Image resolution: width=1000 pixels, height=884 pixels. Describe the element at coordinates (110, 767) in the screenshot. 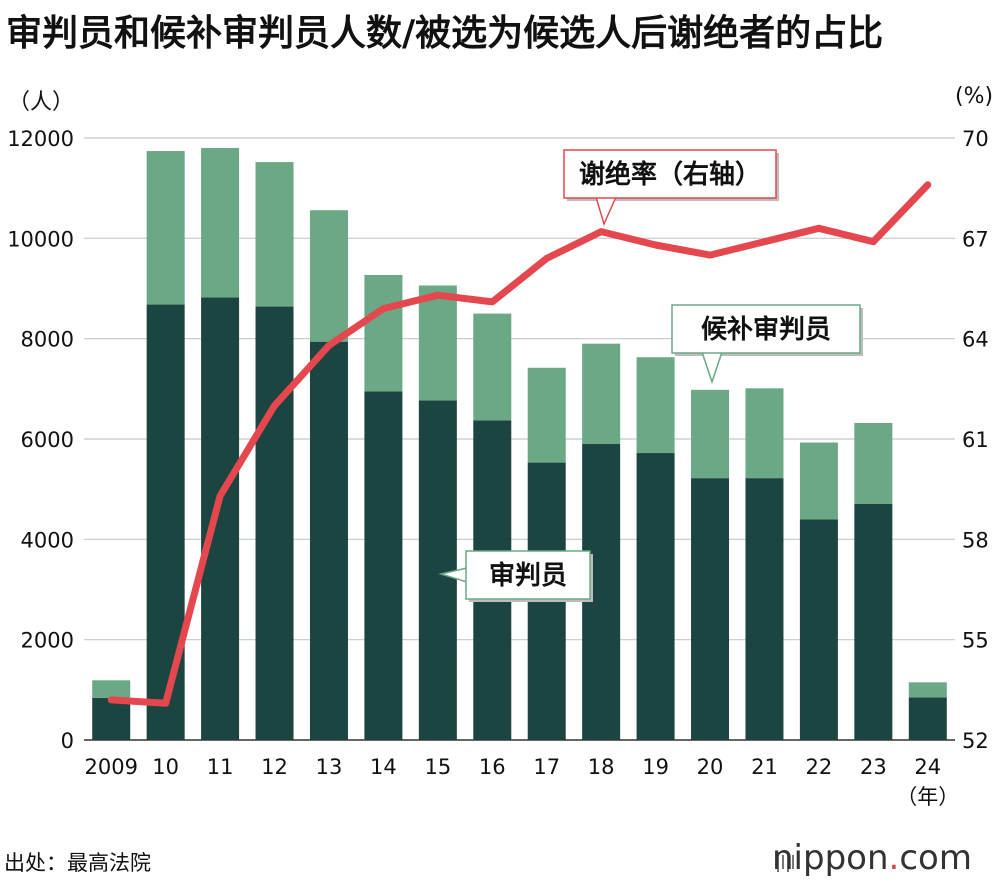

I see `x-tick-label: 2009` at that location.